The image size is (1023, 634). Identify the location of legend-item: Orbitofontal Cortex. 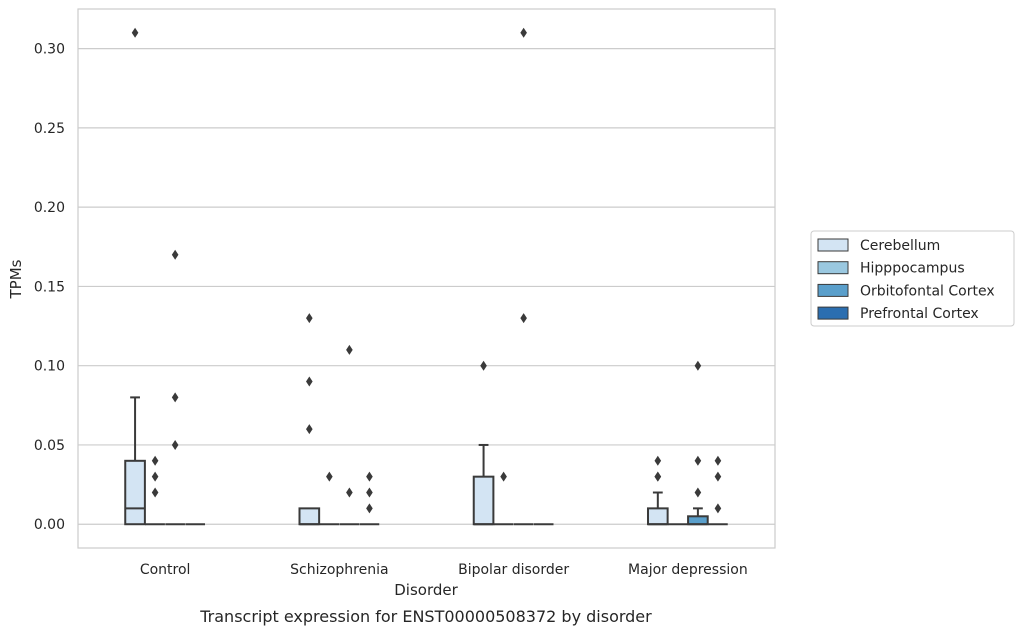
(906, 291).